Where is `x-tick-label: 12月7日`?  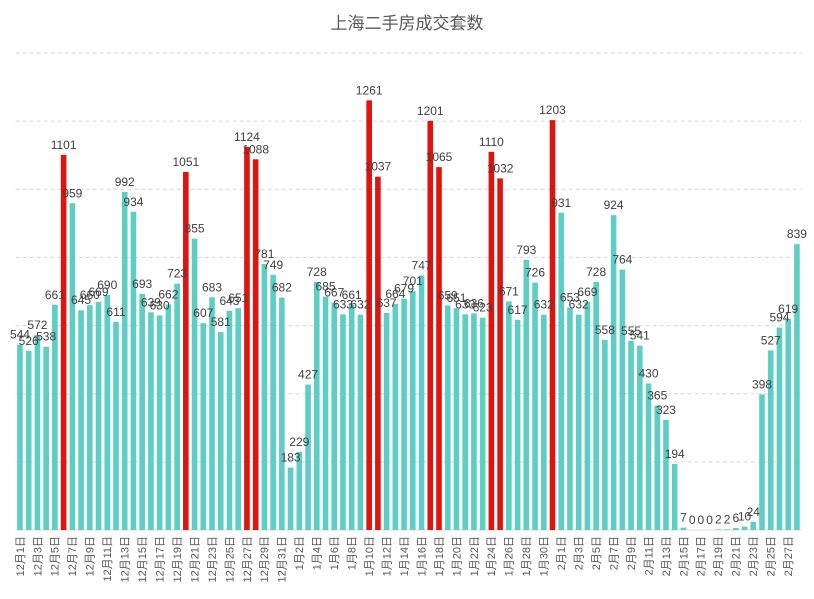 x-tick-label: 12月7日 is located at coordinates (73, 556).